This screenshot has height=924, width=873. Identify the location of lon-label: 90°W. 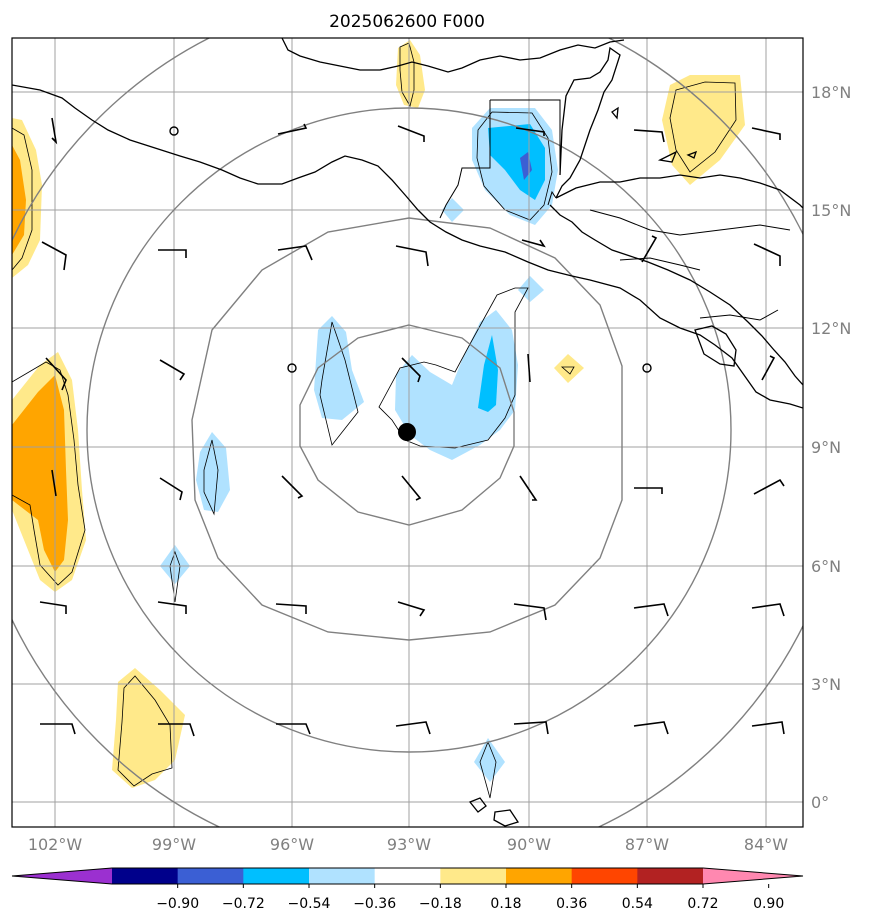
(529, 844).